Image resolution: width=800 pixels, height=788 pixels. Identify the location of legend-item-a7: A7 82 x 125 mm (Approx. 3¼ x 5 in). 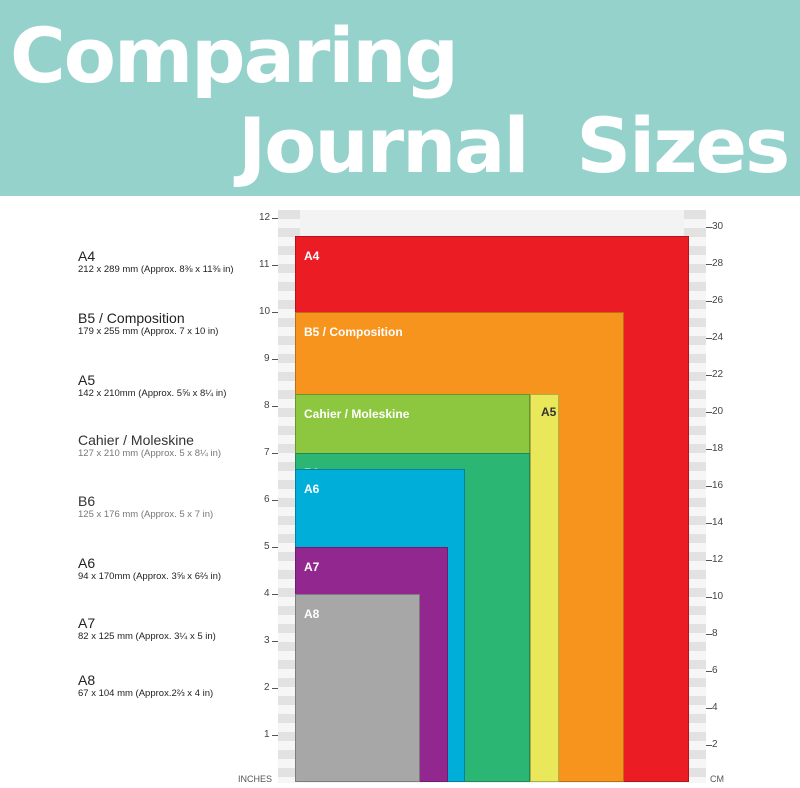
(147, 629).